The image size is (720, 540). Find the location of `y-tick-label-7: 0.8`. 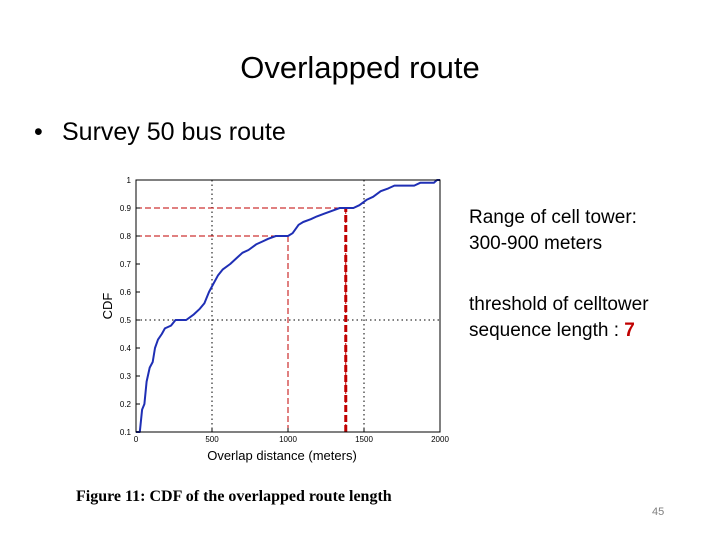

y-tick-label-7: 0.8 is located at coordinates (126, 236).